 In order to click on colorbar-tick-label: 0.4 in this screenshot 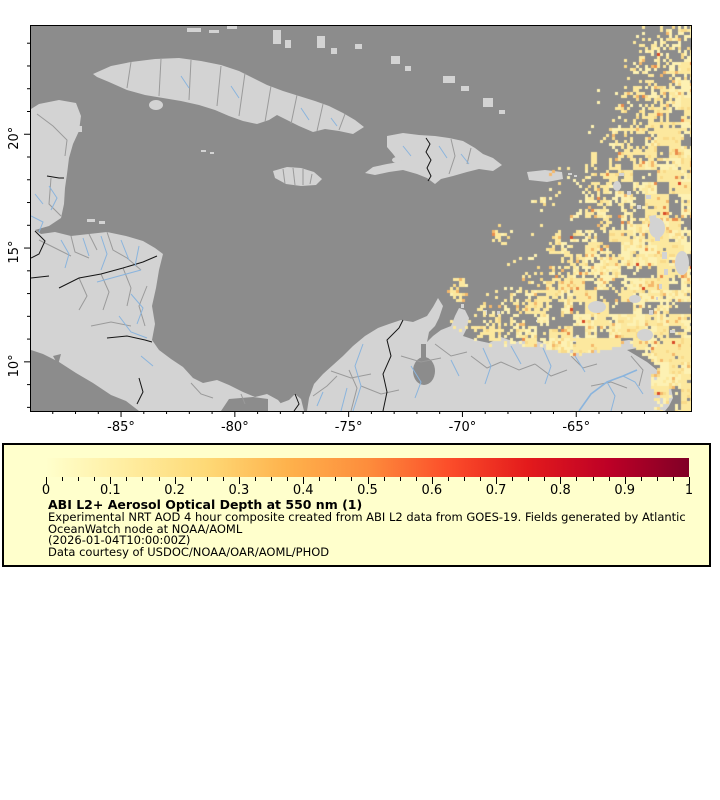, I will do `click(303, 490)`.